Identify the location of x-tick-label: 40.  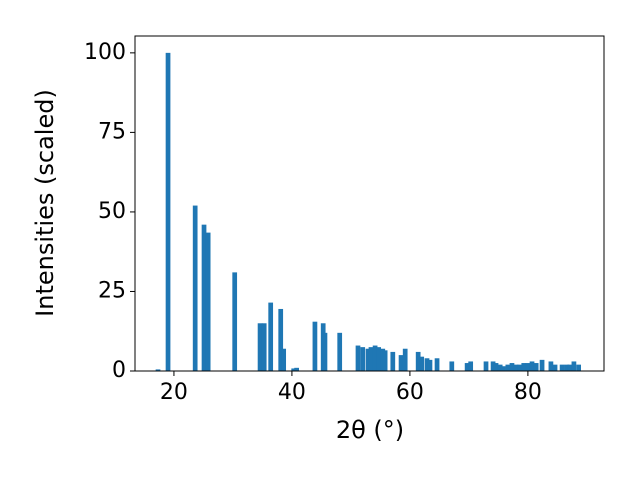
(292, 392).